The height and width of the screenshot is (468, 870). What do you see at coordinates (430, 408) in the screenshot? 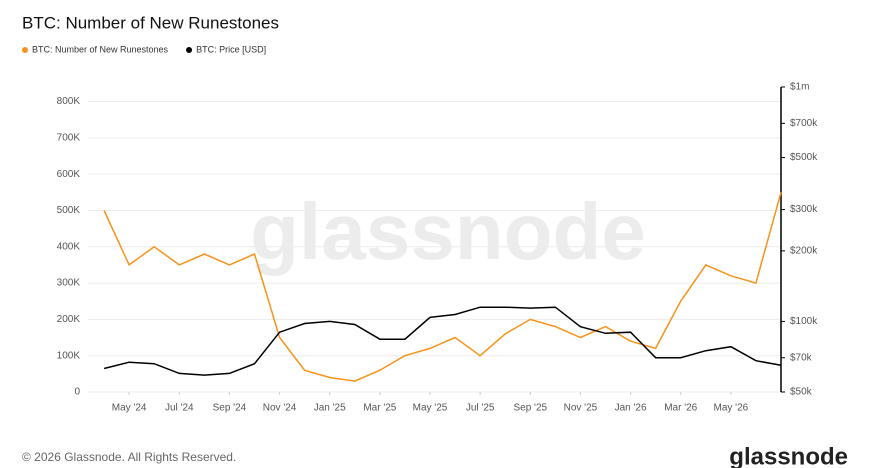
I see `x-tick-label: May '25` at bounding box center [430, 408].